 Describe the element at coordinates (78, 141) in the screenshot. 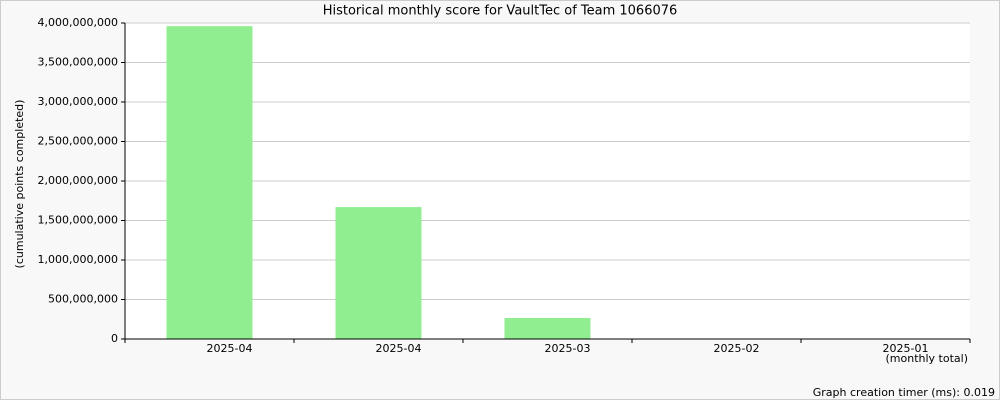

I see `y-tick-label: 2,500,000,000` at that location.